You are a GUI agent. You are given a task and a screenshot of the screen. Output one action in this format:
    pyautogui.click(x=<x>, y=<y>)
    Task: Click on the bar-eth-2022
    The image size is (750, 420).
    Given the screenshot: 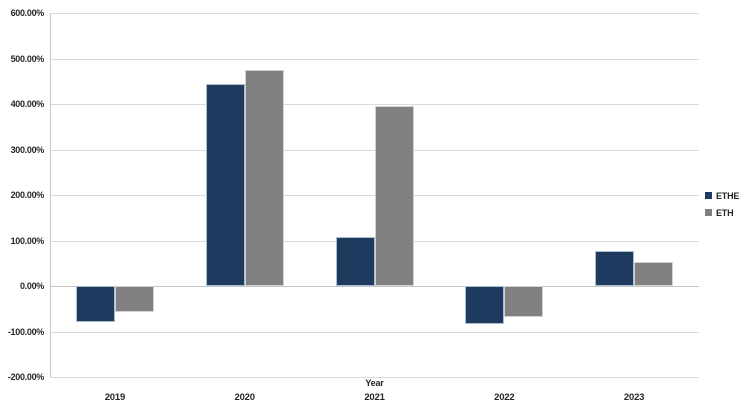 What is the action you would take?
    pyautogui.click(x=524, y=301)
    